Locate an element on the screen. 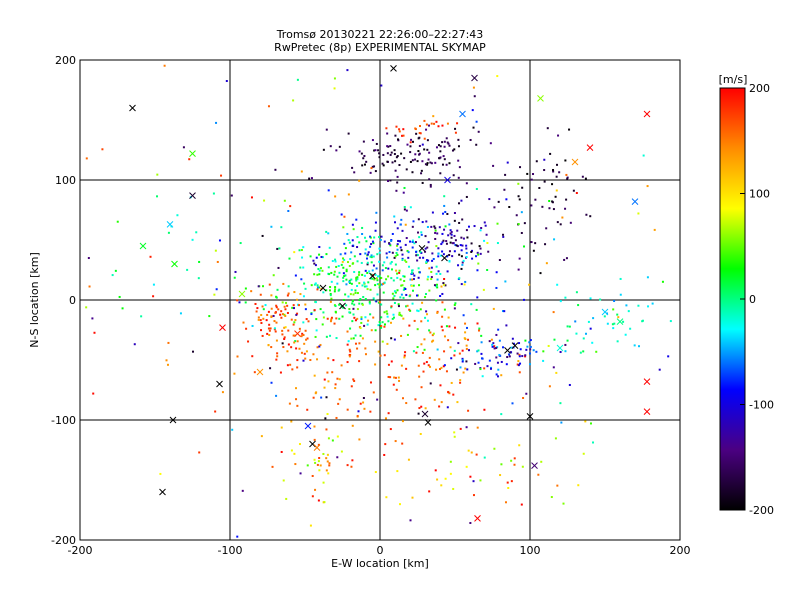 Image resolution: width=800 pixels, height=600 pixels. x-tick-label: -200 is located at coordinates (80, 550).